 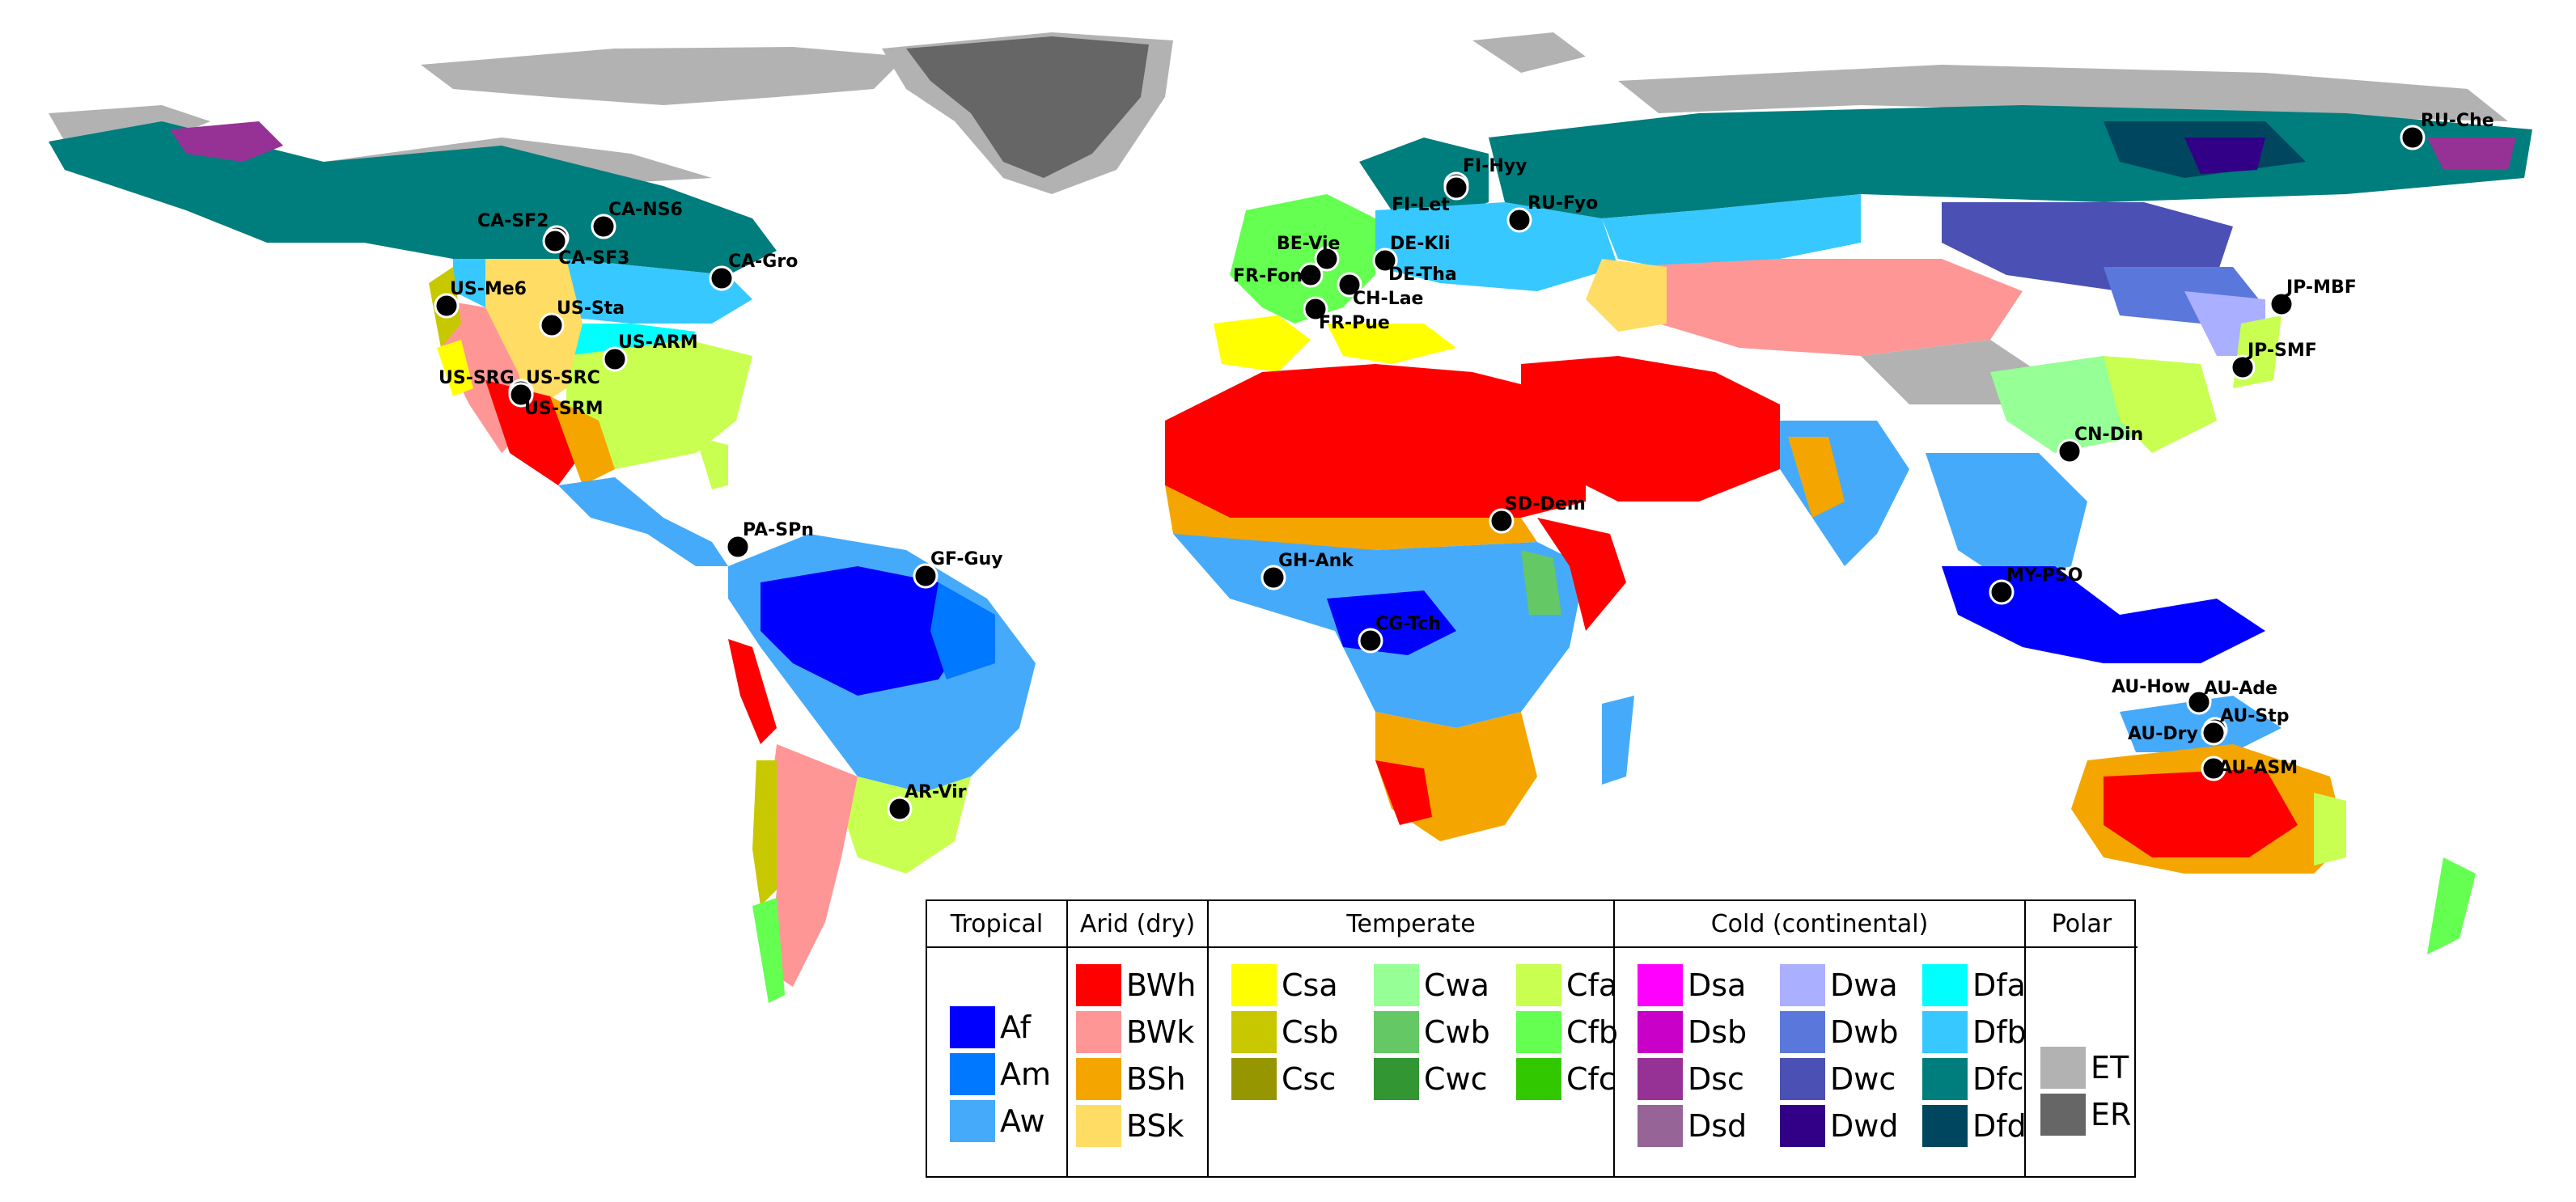 I want to click on site-label: US-Sta, so click(x=591, y=308).